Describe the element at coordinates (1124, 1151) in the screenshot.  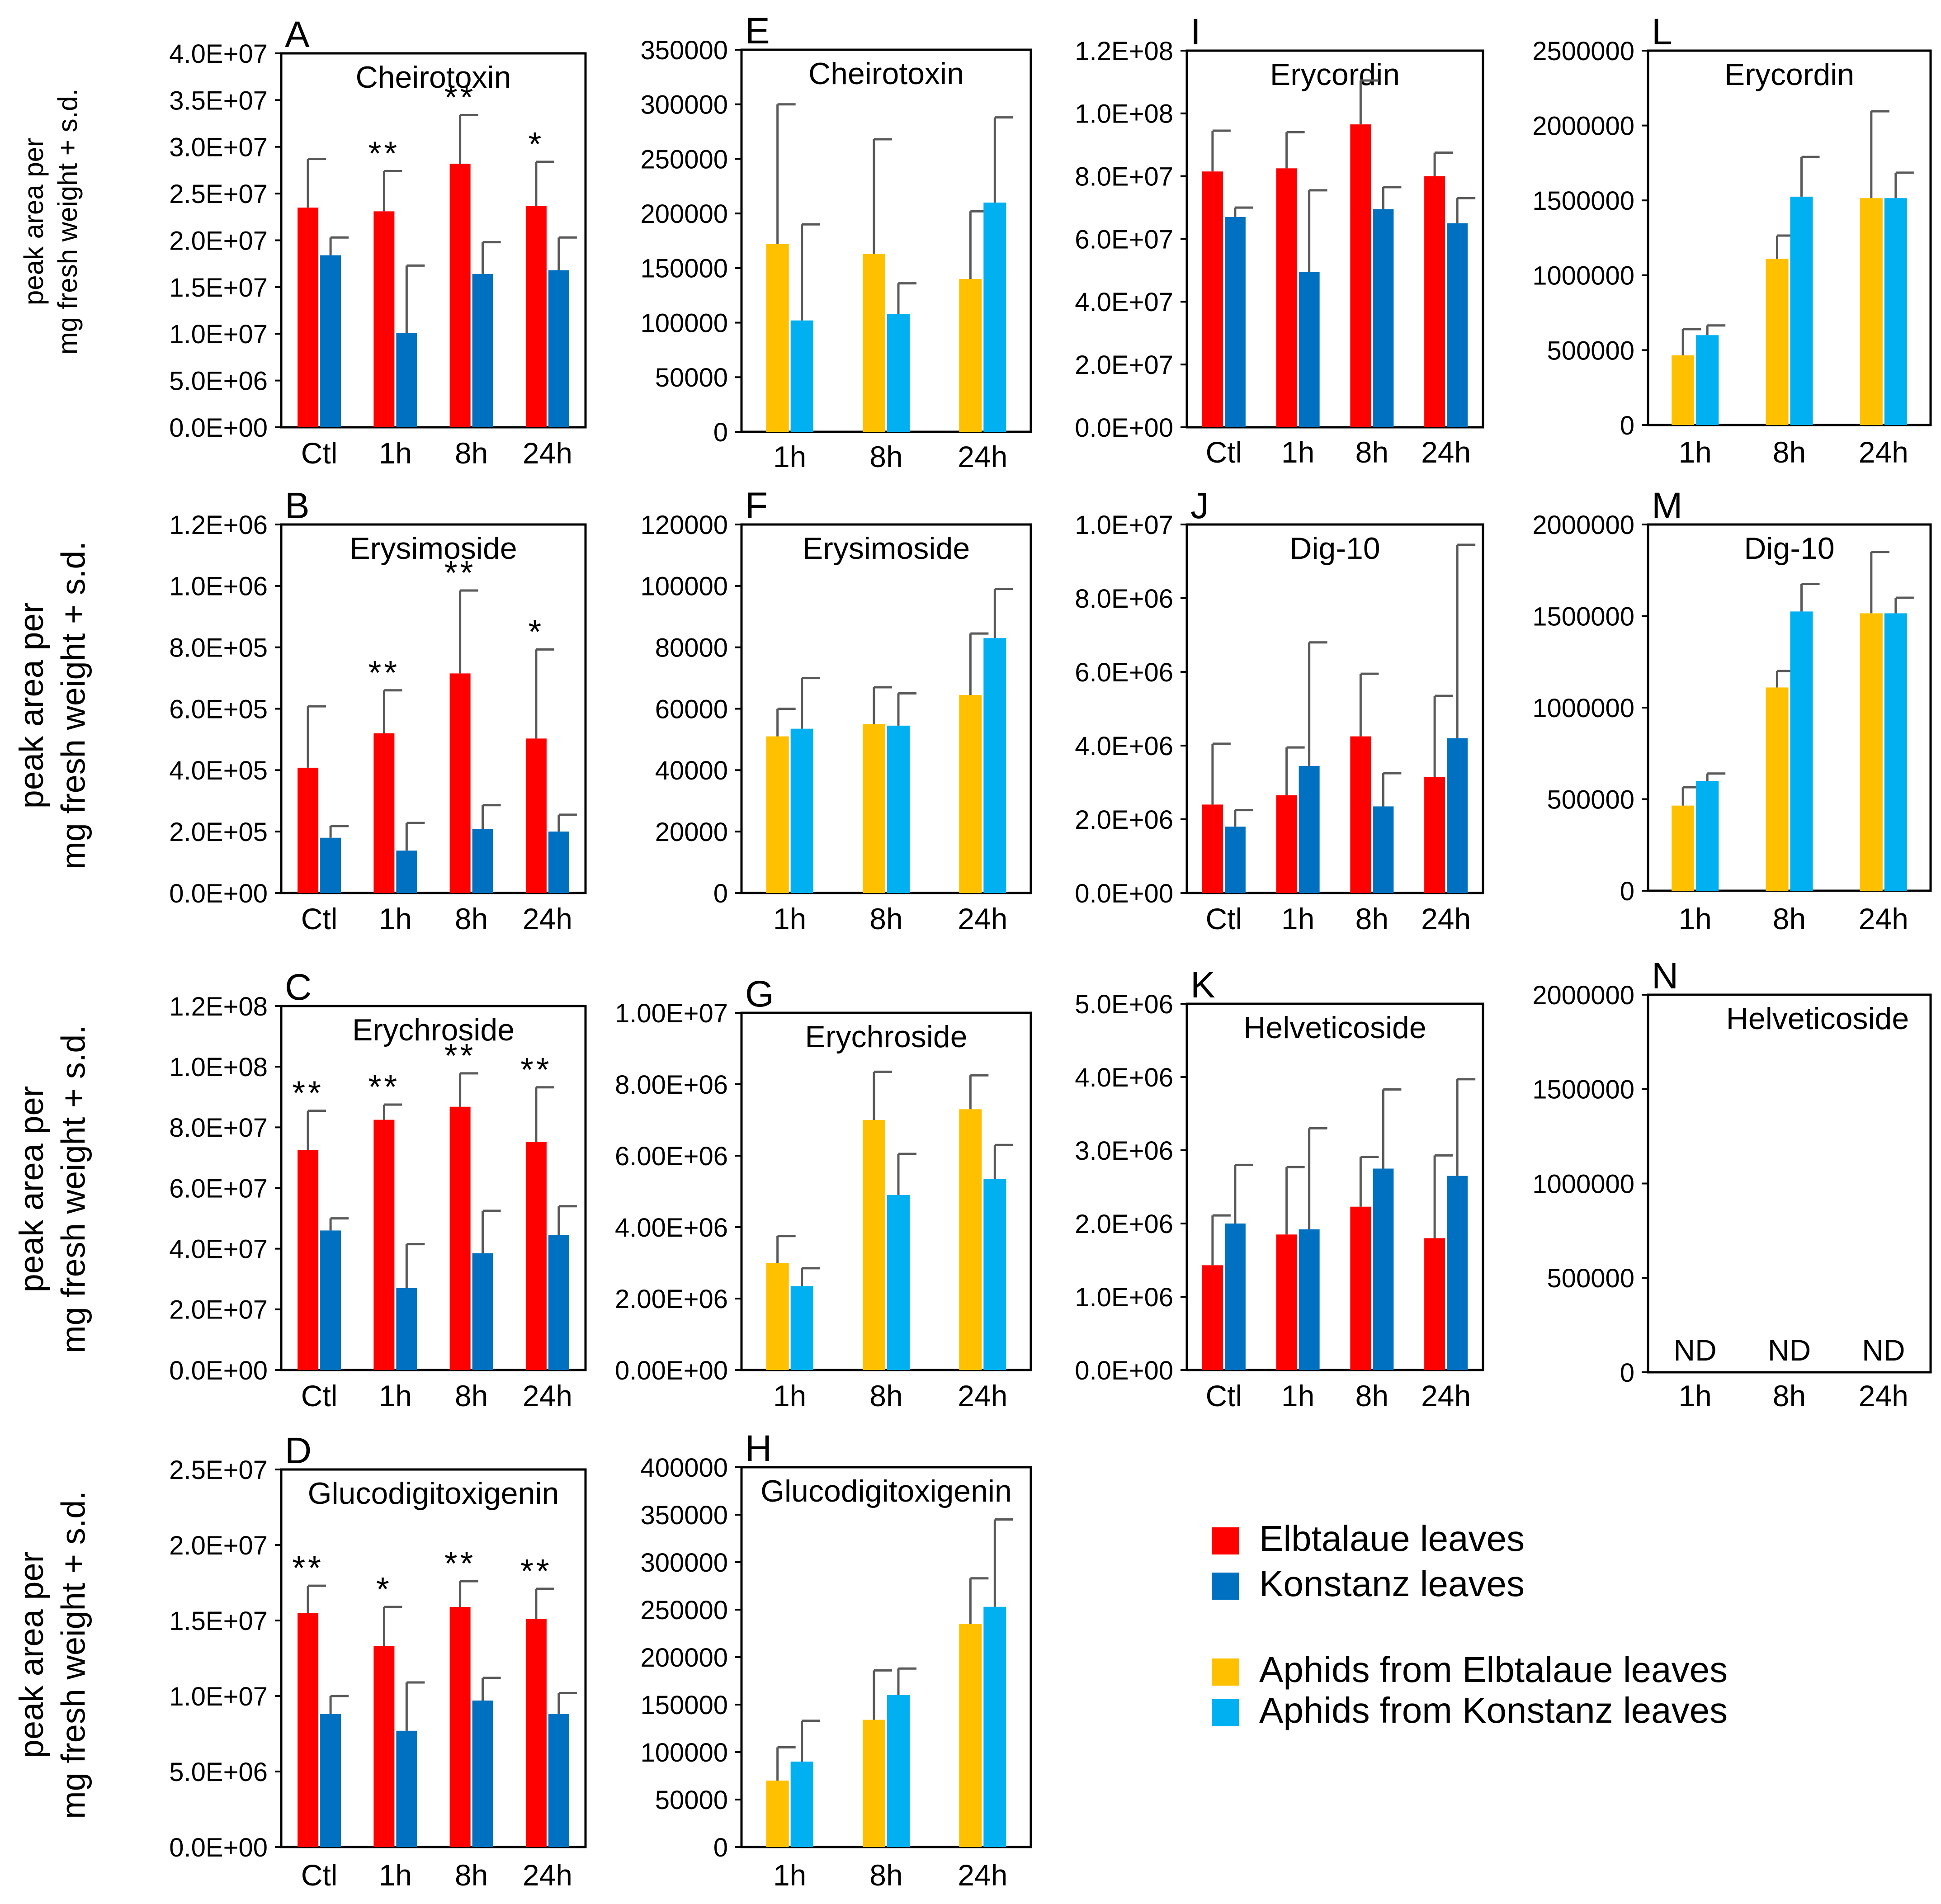
I see `y-tick-label: 3.0E+06` at that location.